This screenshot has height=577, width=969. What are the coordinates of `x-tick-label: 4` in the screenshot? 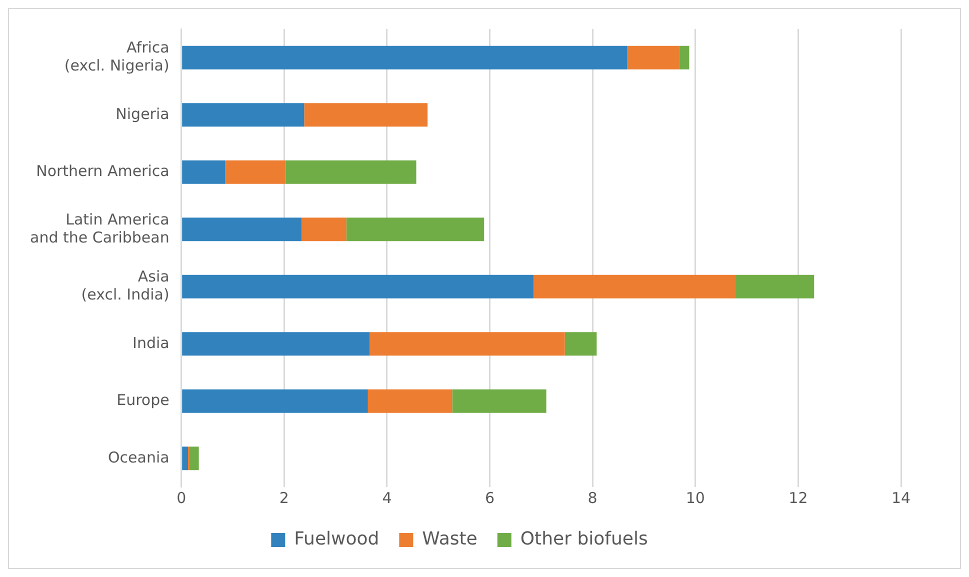 It's located at (387, 497).